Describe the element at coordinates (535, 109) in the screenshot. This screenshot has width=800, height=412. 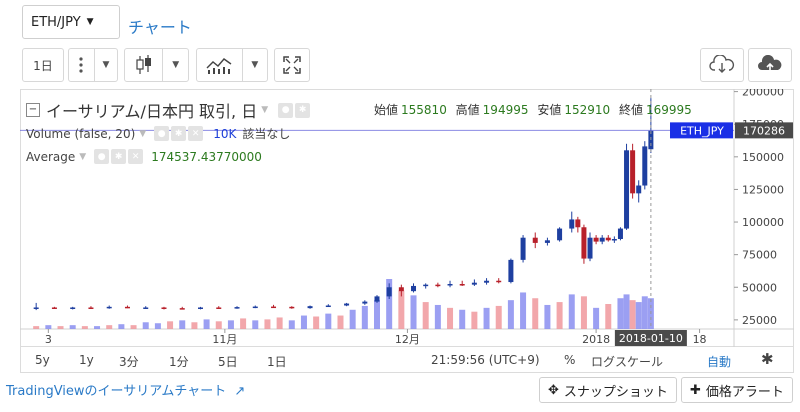
I see `ohlc-values: 始値 155810 高値 194995 安値 152910 終値 169995` at that location.